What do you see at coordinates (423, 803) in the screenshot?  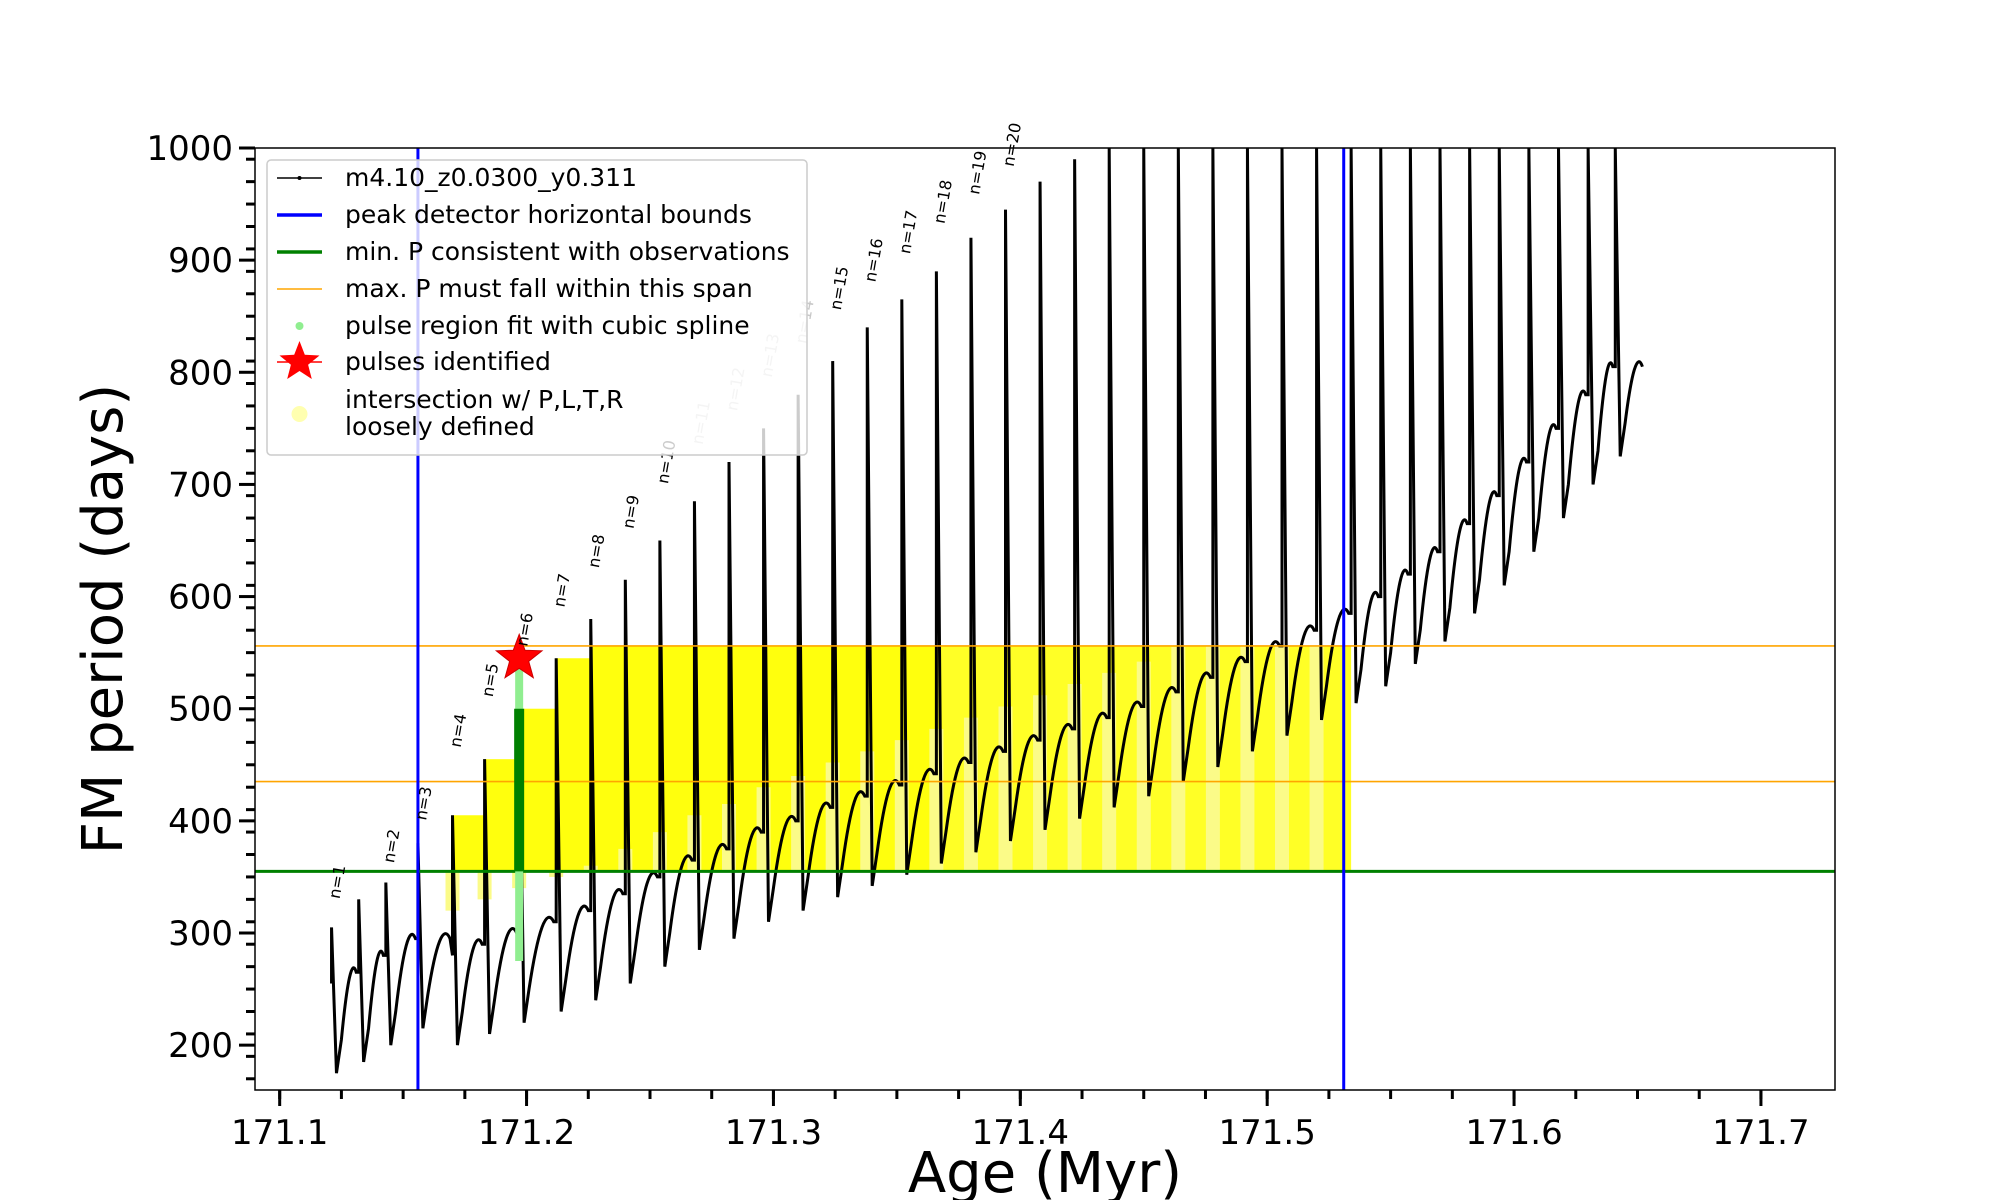 I see `pulse-label: n=3` at bounding box center [423, 803].